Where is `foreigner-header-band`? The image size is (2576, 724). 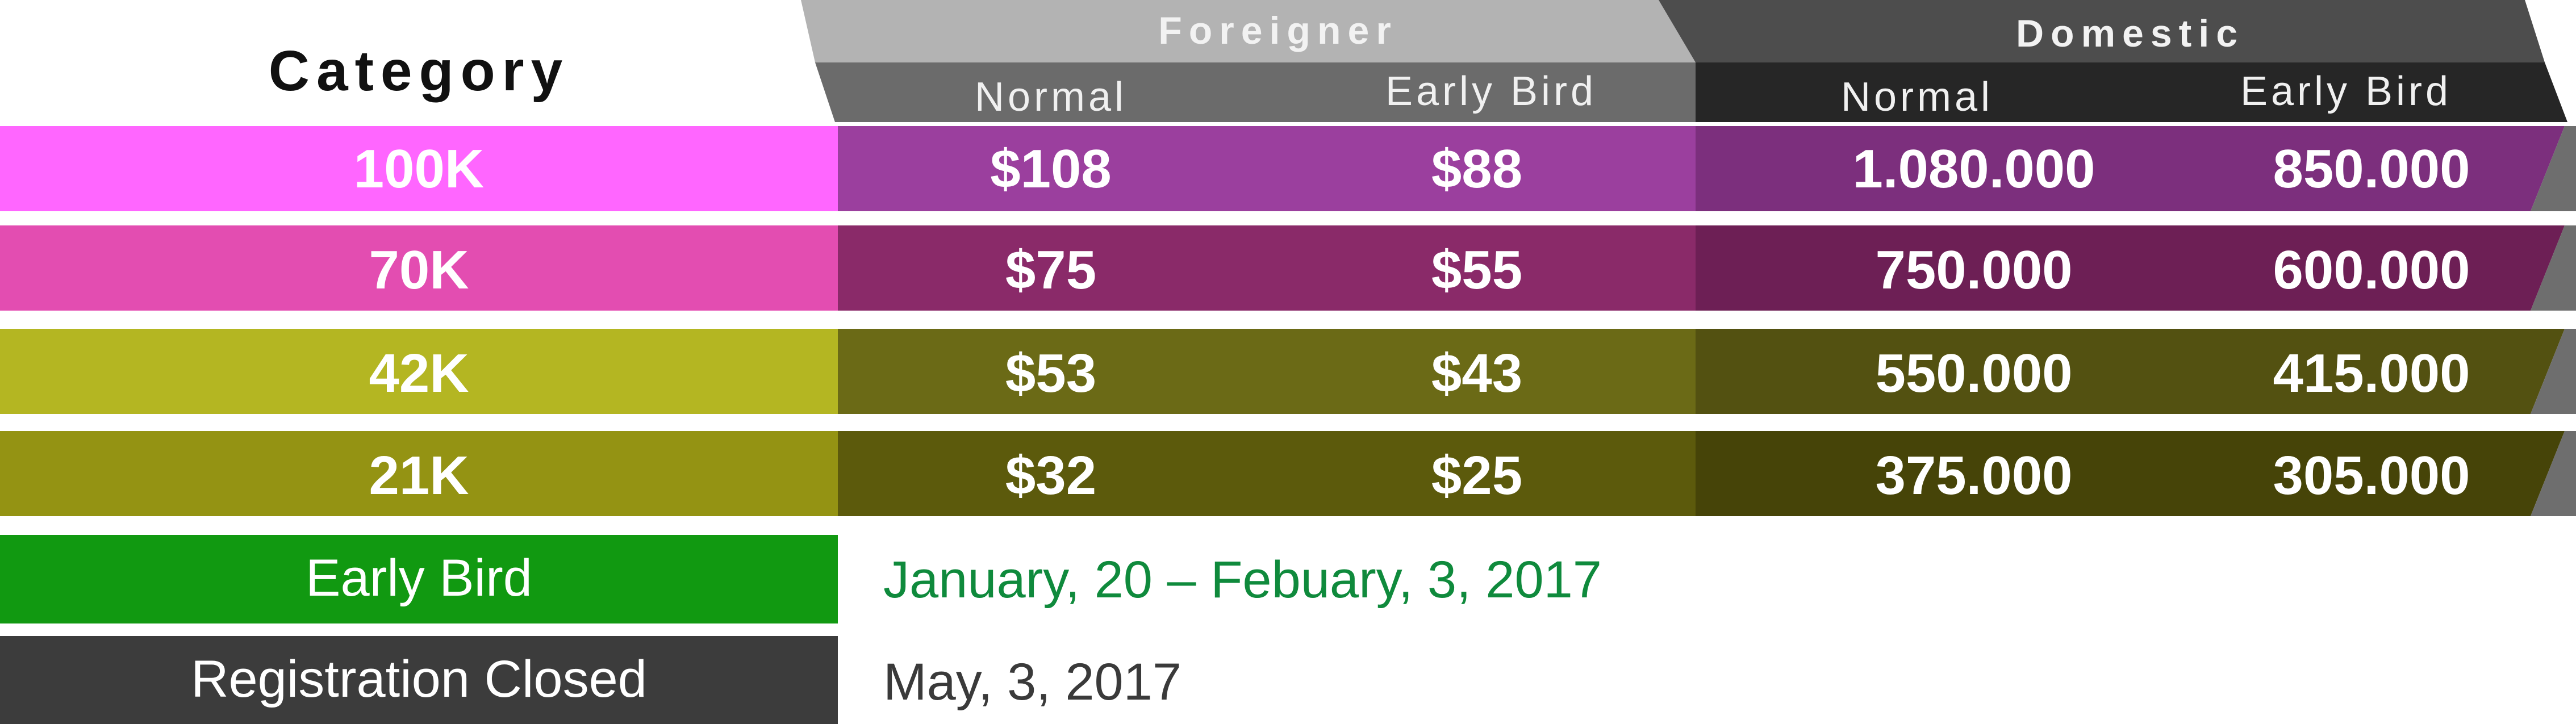
foreigner-header-band is located at coordinates (1248, 31).